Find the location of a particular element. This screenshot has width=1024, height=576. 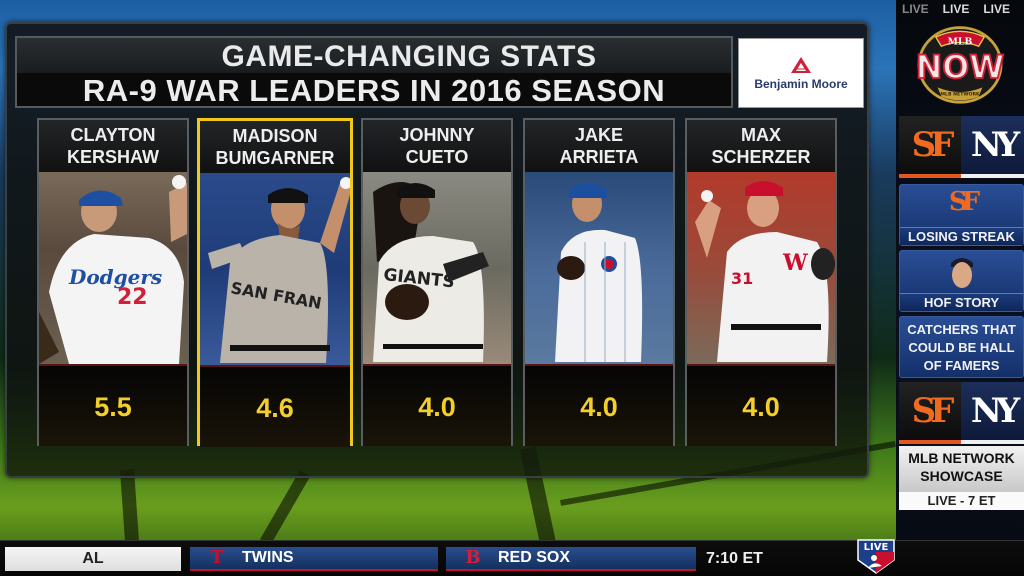

live-tabs: LIVE LIVE LIVE is located at coordinates (960, 9).